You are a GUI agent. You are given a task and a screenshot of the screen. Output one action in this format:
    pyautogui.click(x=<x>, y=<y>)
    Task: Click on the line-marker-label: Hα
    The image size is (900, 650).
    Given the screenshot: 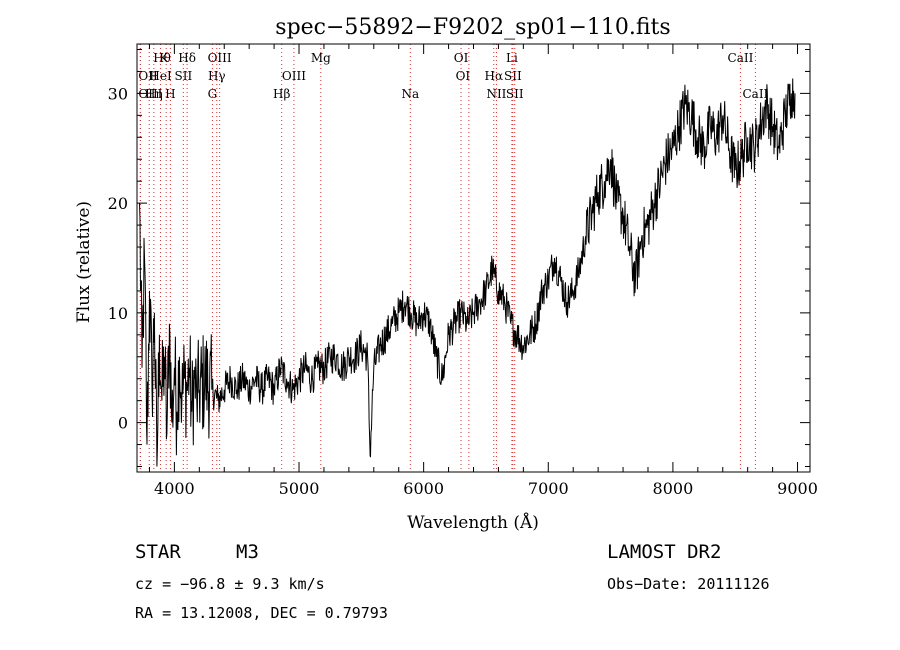 What is the action you would take?
    pyautogui.click(x=494, y=76)
    